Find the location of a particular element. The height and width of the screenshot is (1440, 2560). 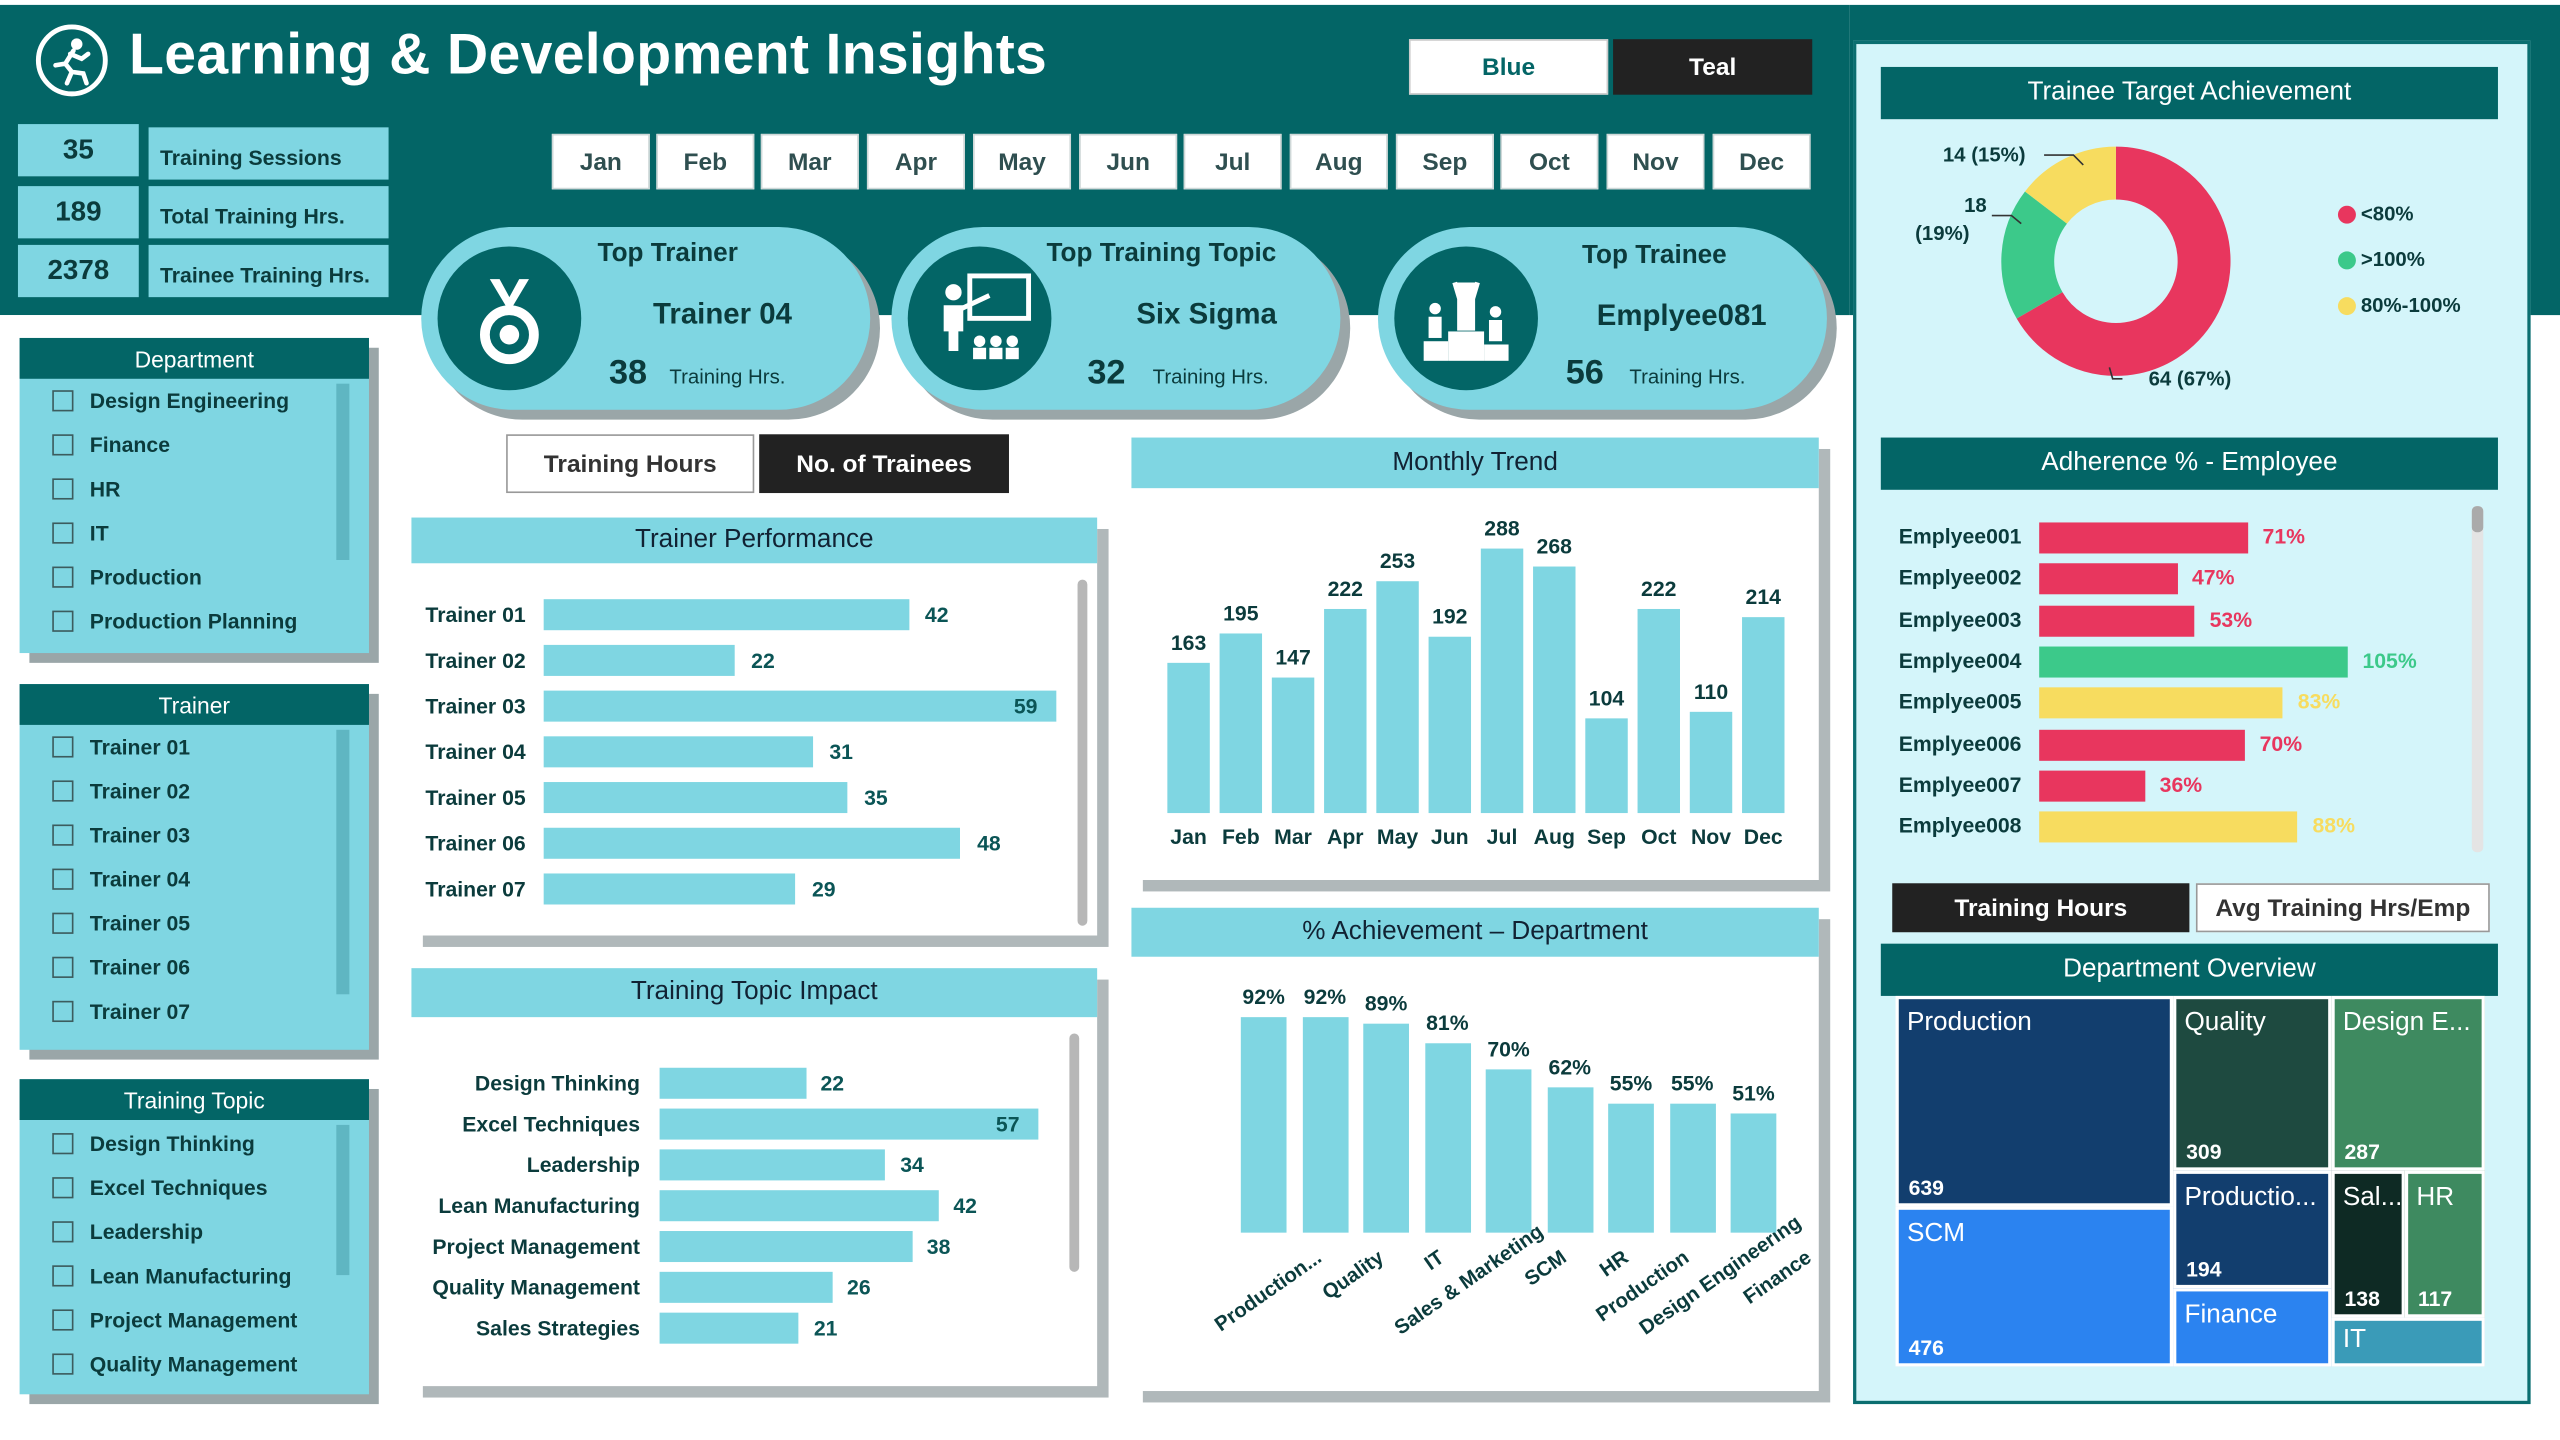

kpi-trainee-hours-label: Trainee Training Hrs. is located at coordinates (268, 271).